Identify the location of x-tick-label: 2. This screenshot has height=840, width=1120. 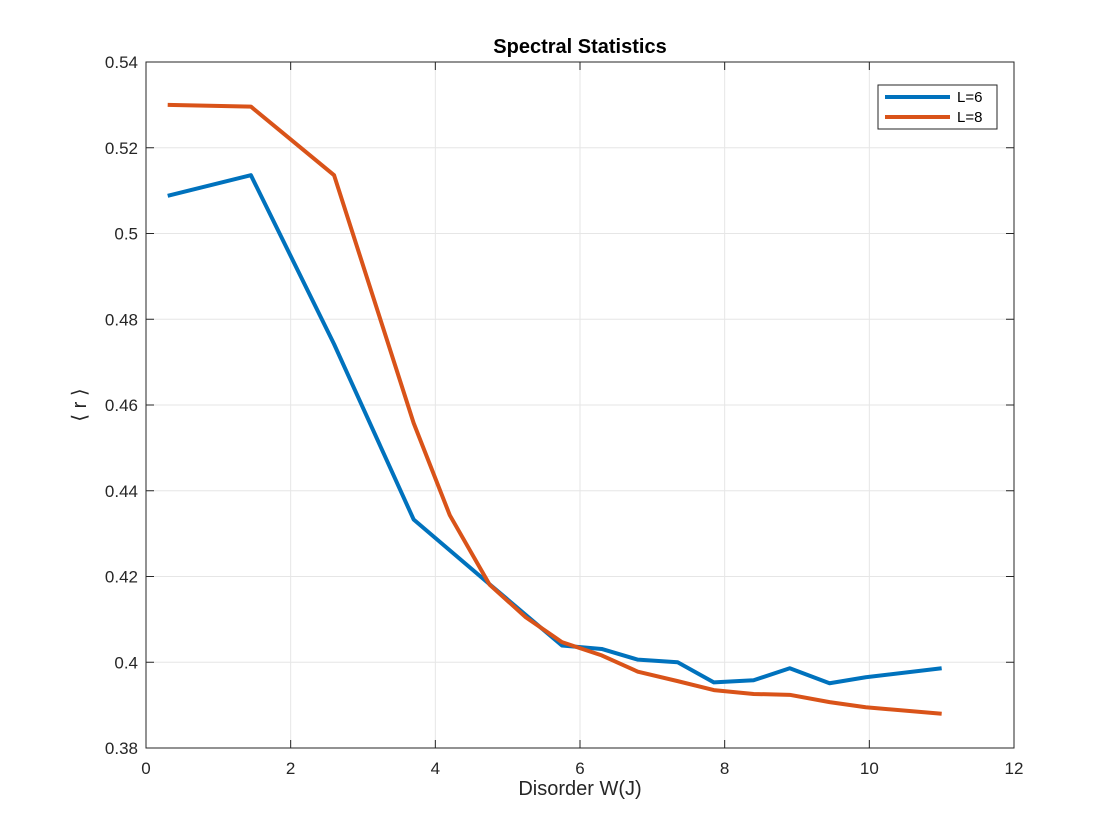
(290, 768).